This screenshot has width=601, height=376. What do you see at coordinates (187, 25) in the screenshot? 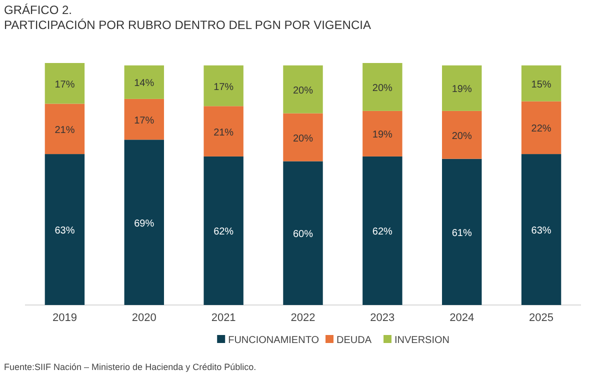
I see `chart-subtitle: PARTICIPACIÓN POR RUBRO DENTRO DEL PGN POR VIGENCIA` at bounding box center [187, 25].